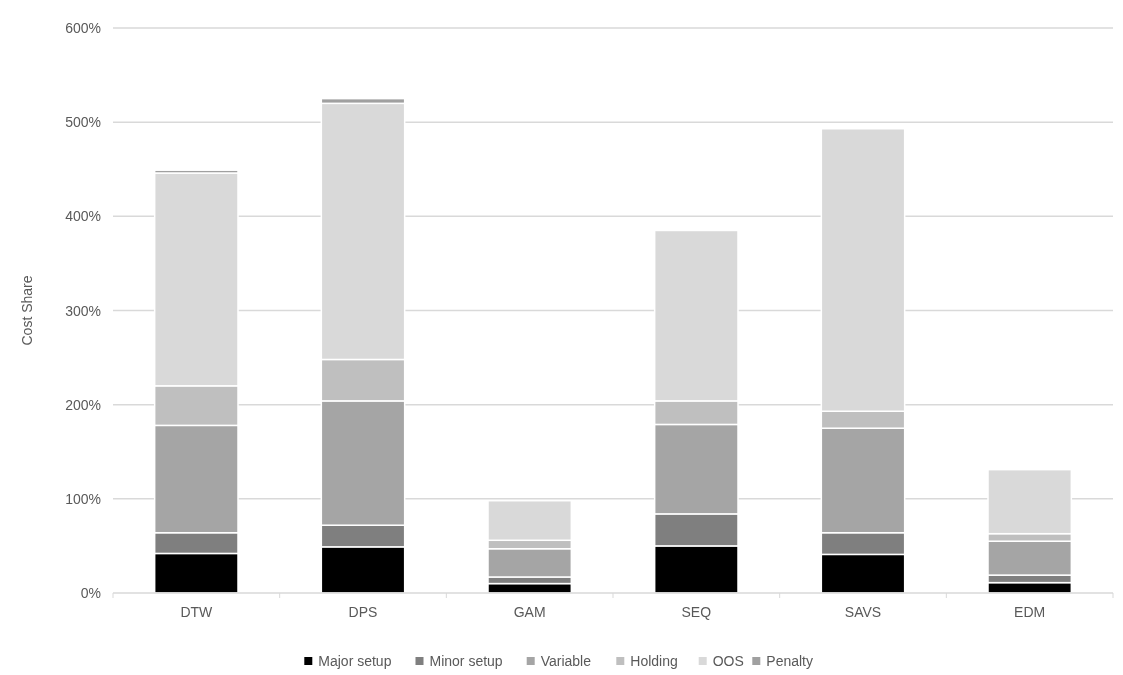  I want to click on y-tick-label: 200%, so click(83, 404).